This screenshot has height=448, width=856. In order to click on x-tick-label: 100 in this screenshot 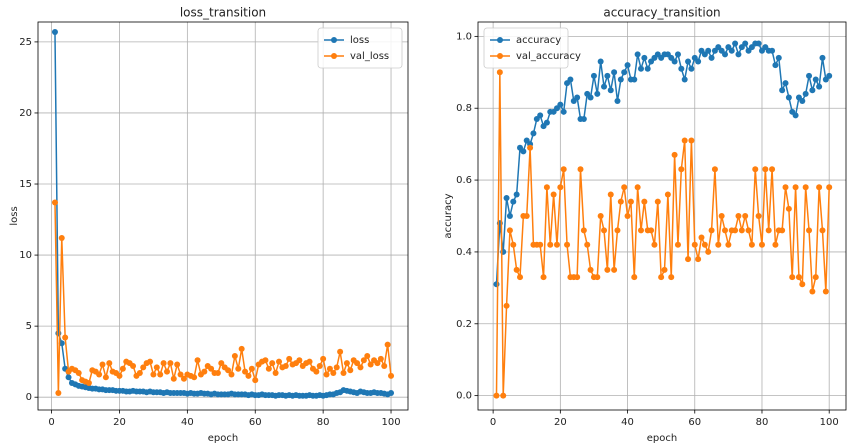, I will do `click(829, 422)`.